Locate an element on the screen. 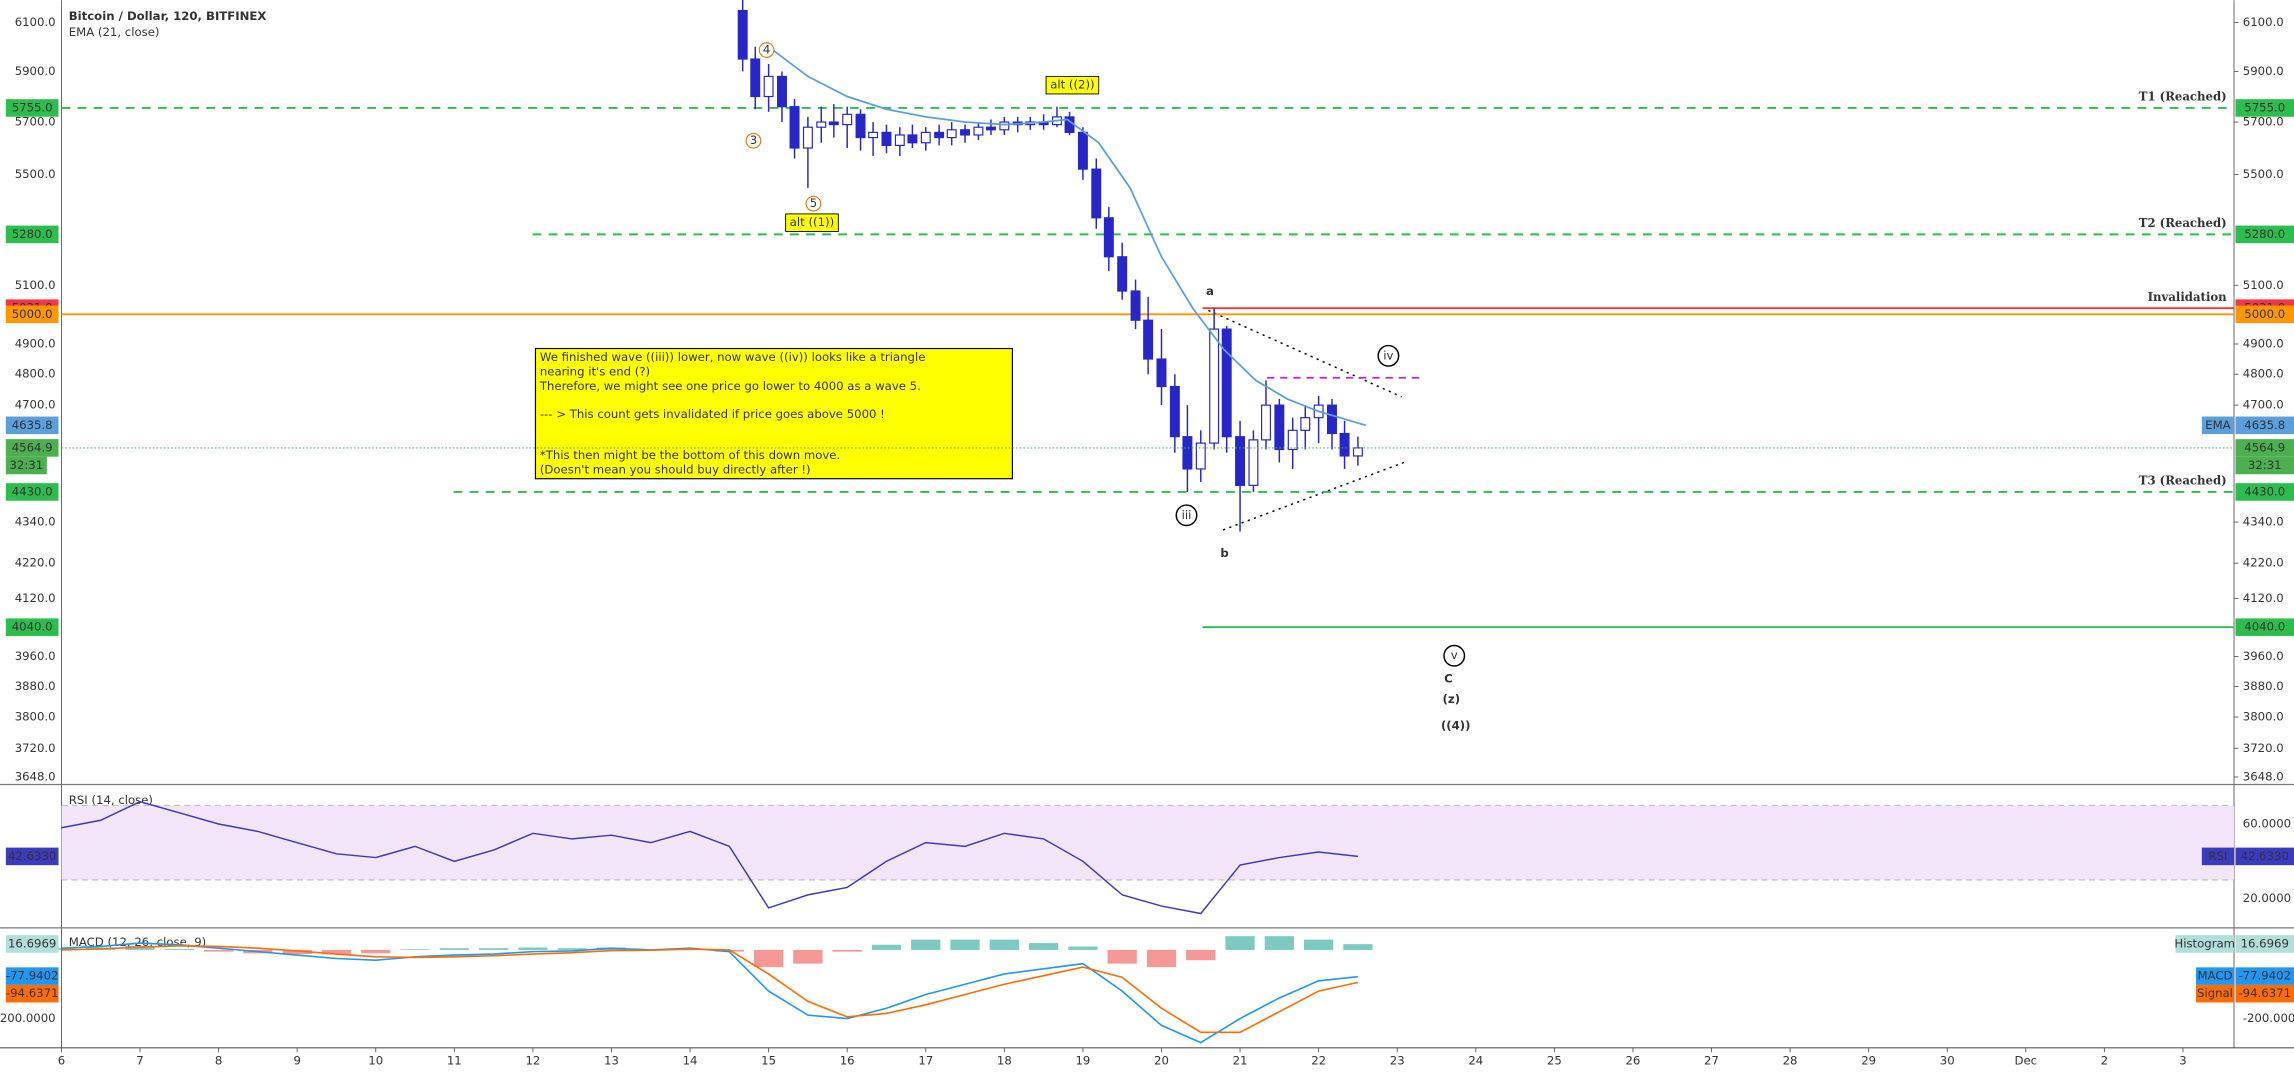  wave-label: C is located at coordinates (1448, 679).